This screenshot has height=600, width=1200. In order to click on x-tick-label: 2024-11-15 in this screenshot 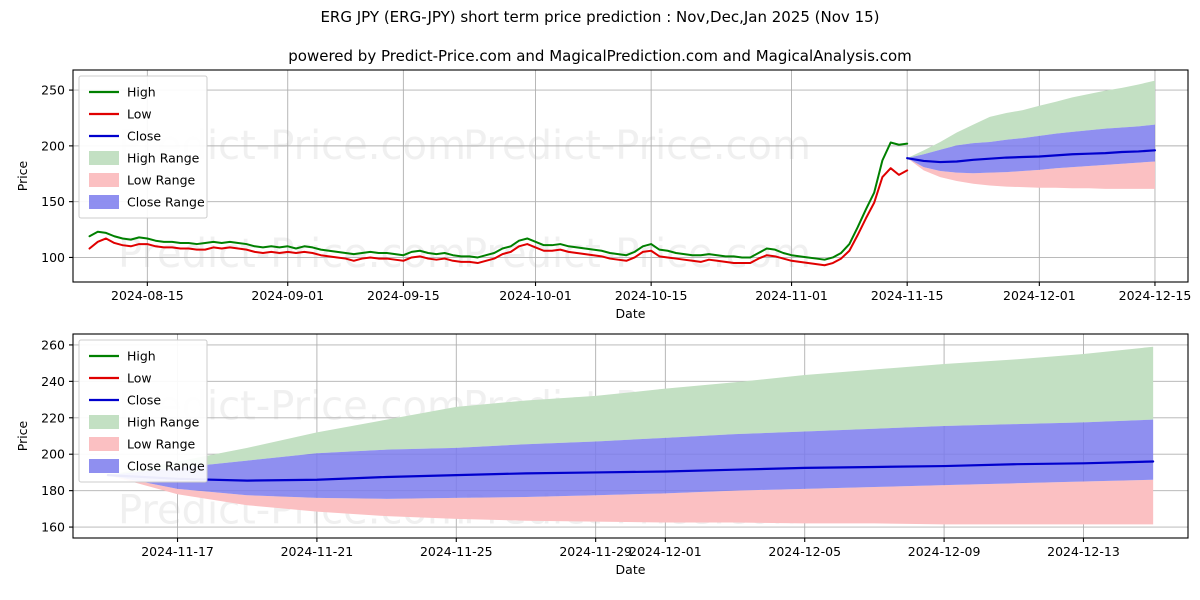, I will do `click(907, 295)`.